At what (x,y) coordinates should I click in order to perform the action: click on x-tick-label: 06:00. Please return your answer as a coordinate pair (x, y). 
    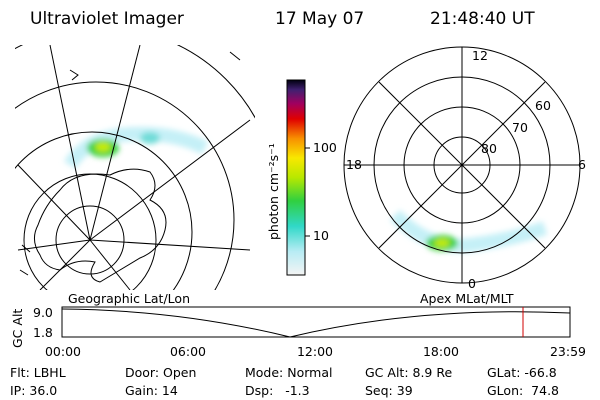
    Looking at the image, I should click on (188, 351).